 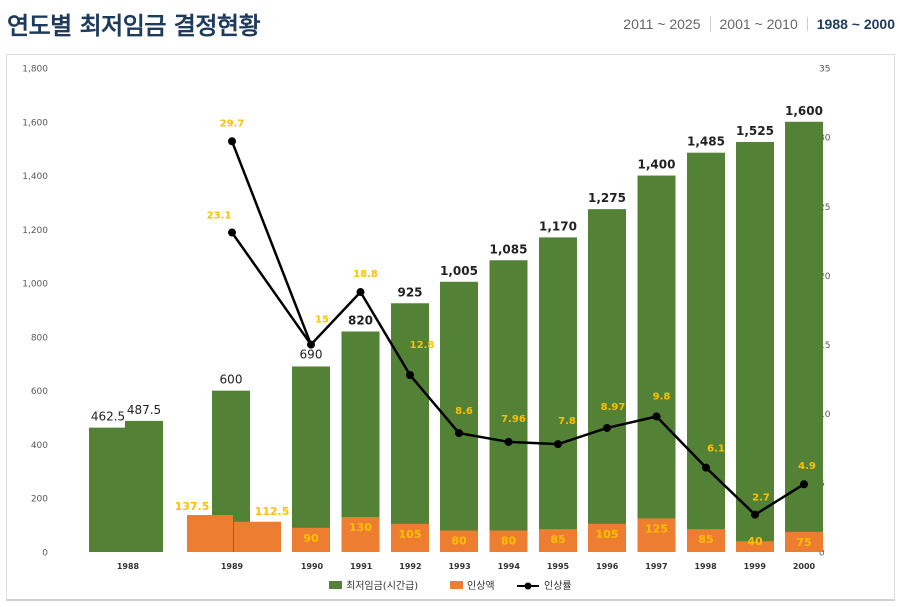 I want to click on y-left-tick-label: 1,400, so click(x=35, y=177).